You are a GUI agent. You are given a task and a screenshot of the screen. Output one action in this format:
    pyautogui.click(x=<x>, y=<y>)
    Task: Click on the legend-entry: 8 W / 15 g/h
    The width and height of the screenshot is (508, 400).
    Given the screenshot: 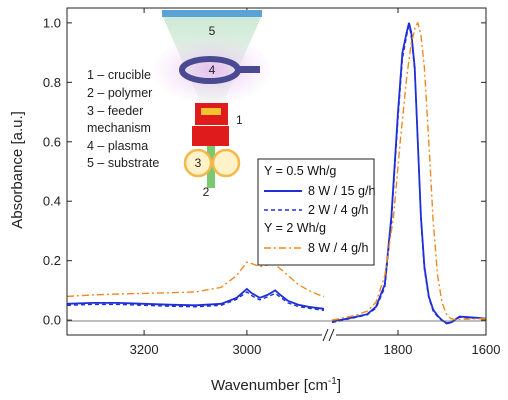 What is the action you would take?
    pyautogui.click(x=341, y=191)
    